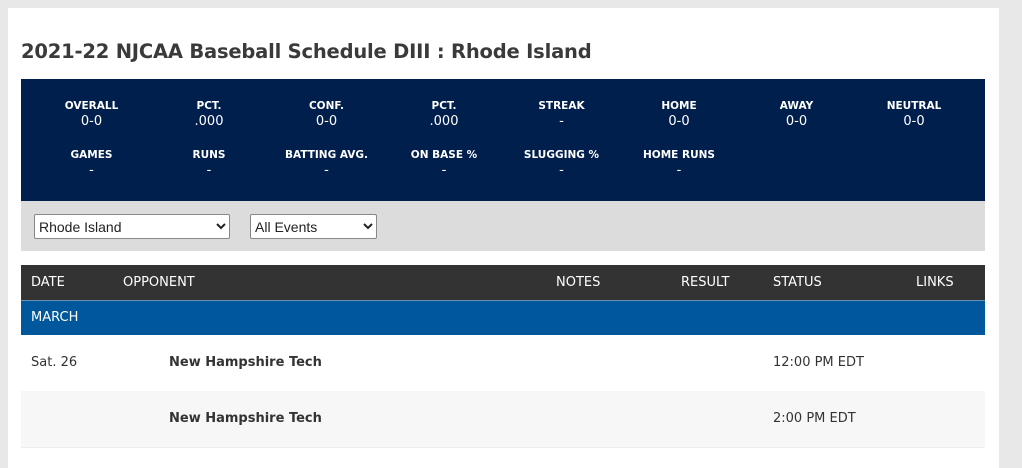 The width and height of the screenshot is (1022, 468). I want to click on stat-label: SLUGGING %, so click(561, 155).